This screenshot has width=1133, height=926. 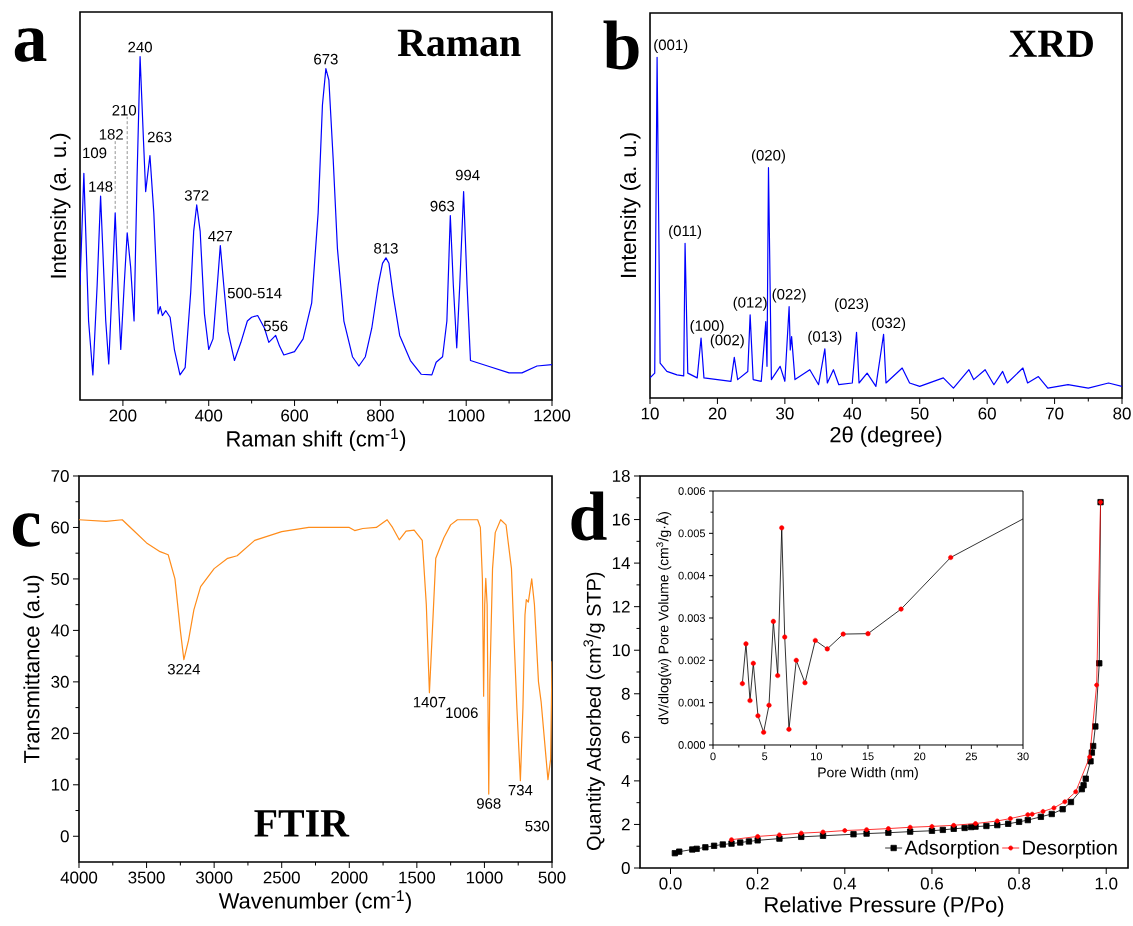 I want to click on annotation: (012), so click(x=750, y=303).